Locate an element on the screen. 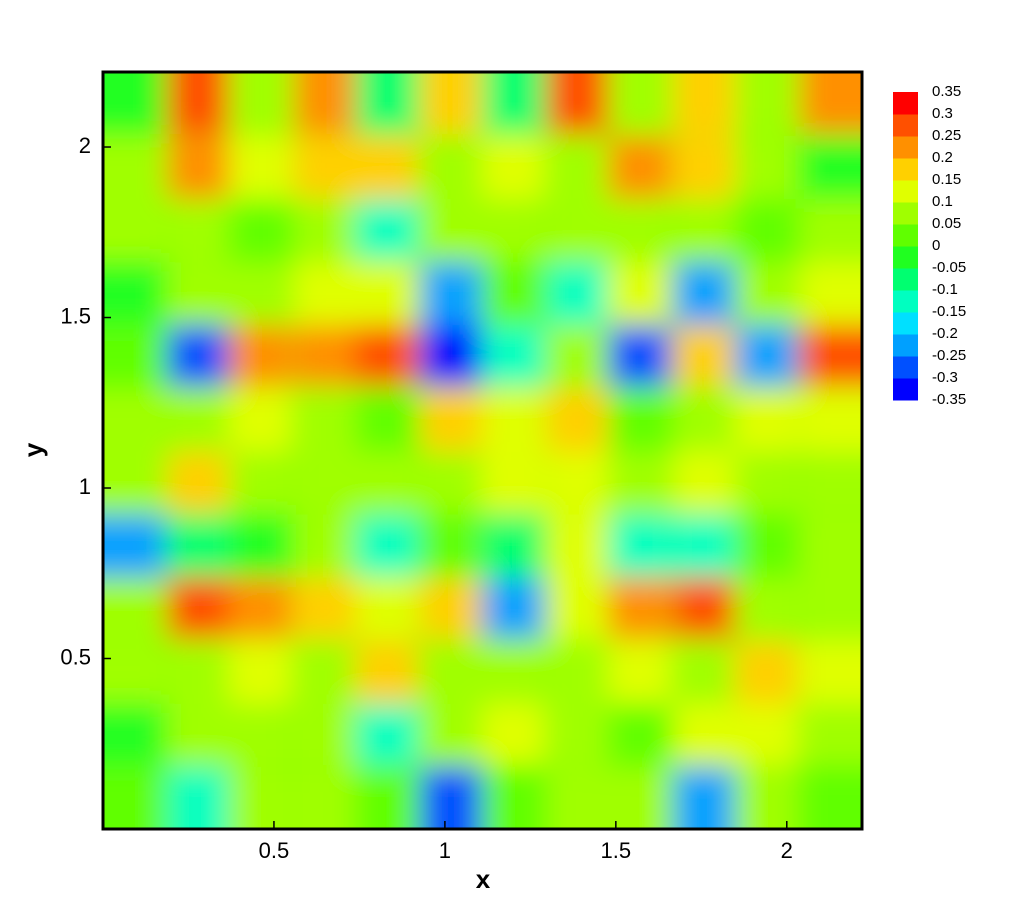 This screenshot has width=1017, height=905. colorbar-label: -0.05 is located at coordinates (949, 267).